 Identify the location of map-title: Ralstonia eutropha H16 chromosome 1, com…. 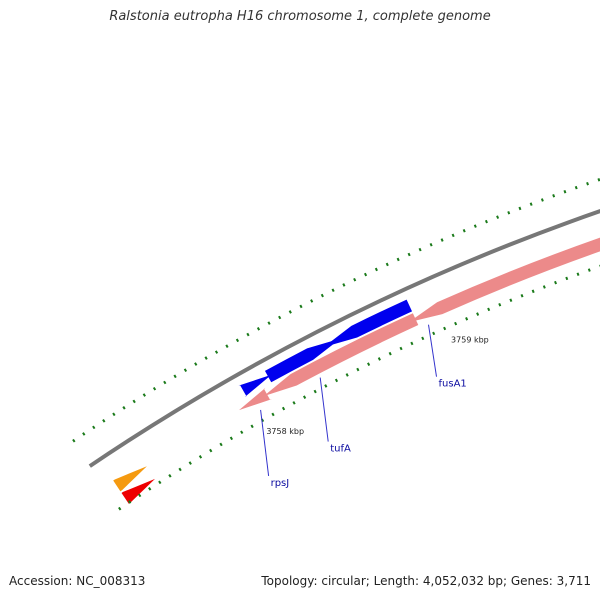
(300, 16).